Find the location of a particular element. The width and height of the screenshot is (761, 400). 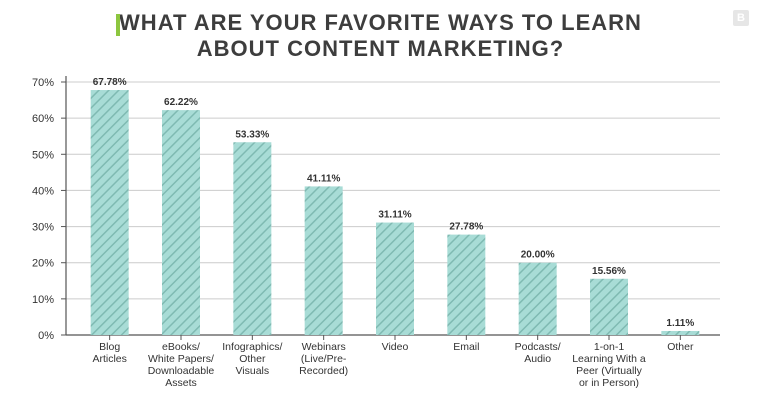

chart-title-line-1: WHAT ARE YOUR FAVORITE WAYS TO LEARN is located at coordinates (380, 22).